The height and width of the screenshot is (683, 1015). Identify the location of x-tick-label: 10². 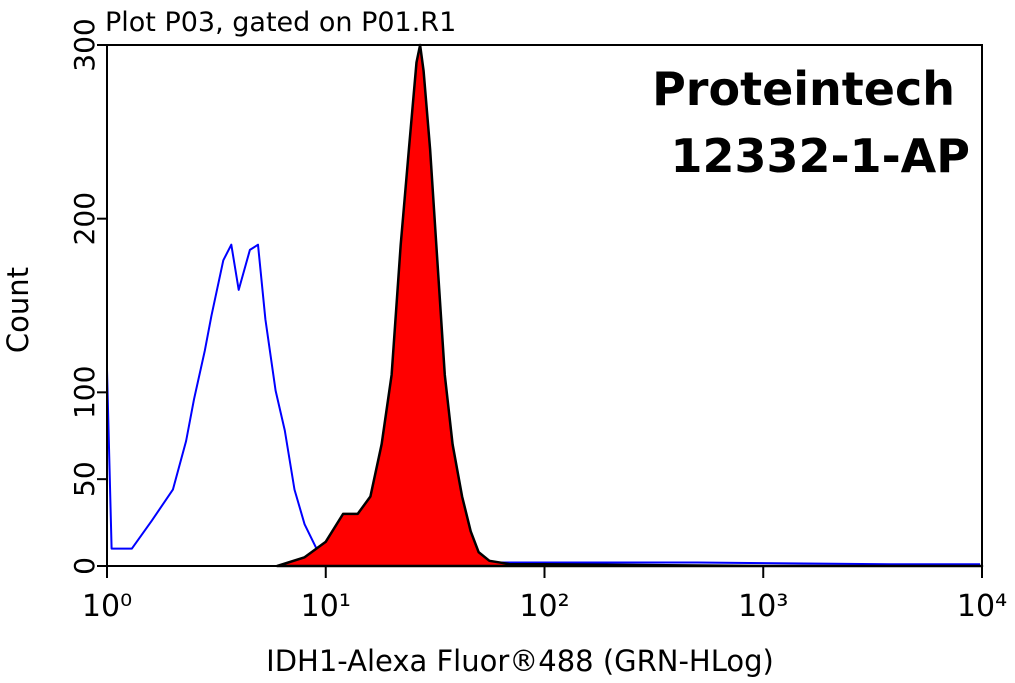
(544, 606).